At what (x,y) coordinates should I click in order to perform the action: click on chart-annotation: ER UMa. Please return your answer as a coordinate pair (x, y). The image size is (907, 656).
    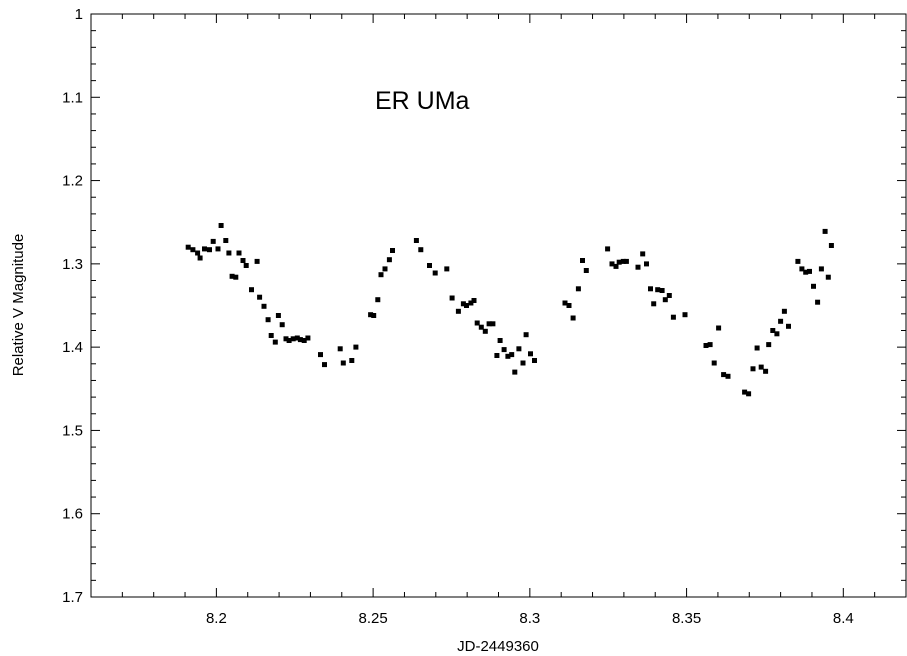
    Looking at the image, I should click on (422, 101).